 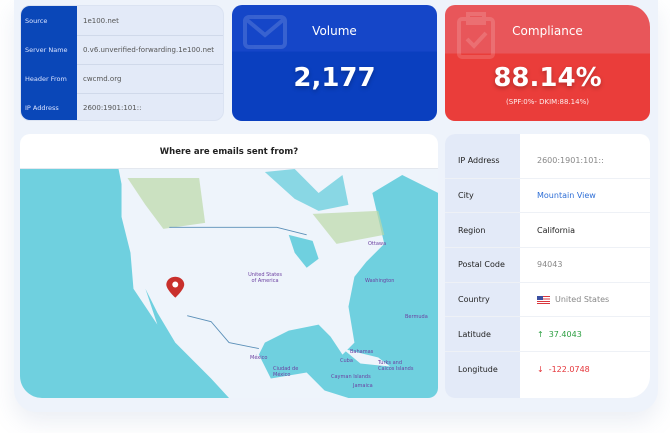 I want to click on map-label-bahamas: Bahamas, so click(x=362, y=352).